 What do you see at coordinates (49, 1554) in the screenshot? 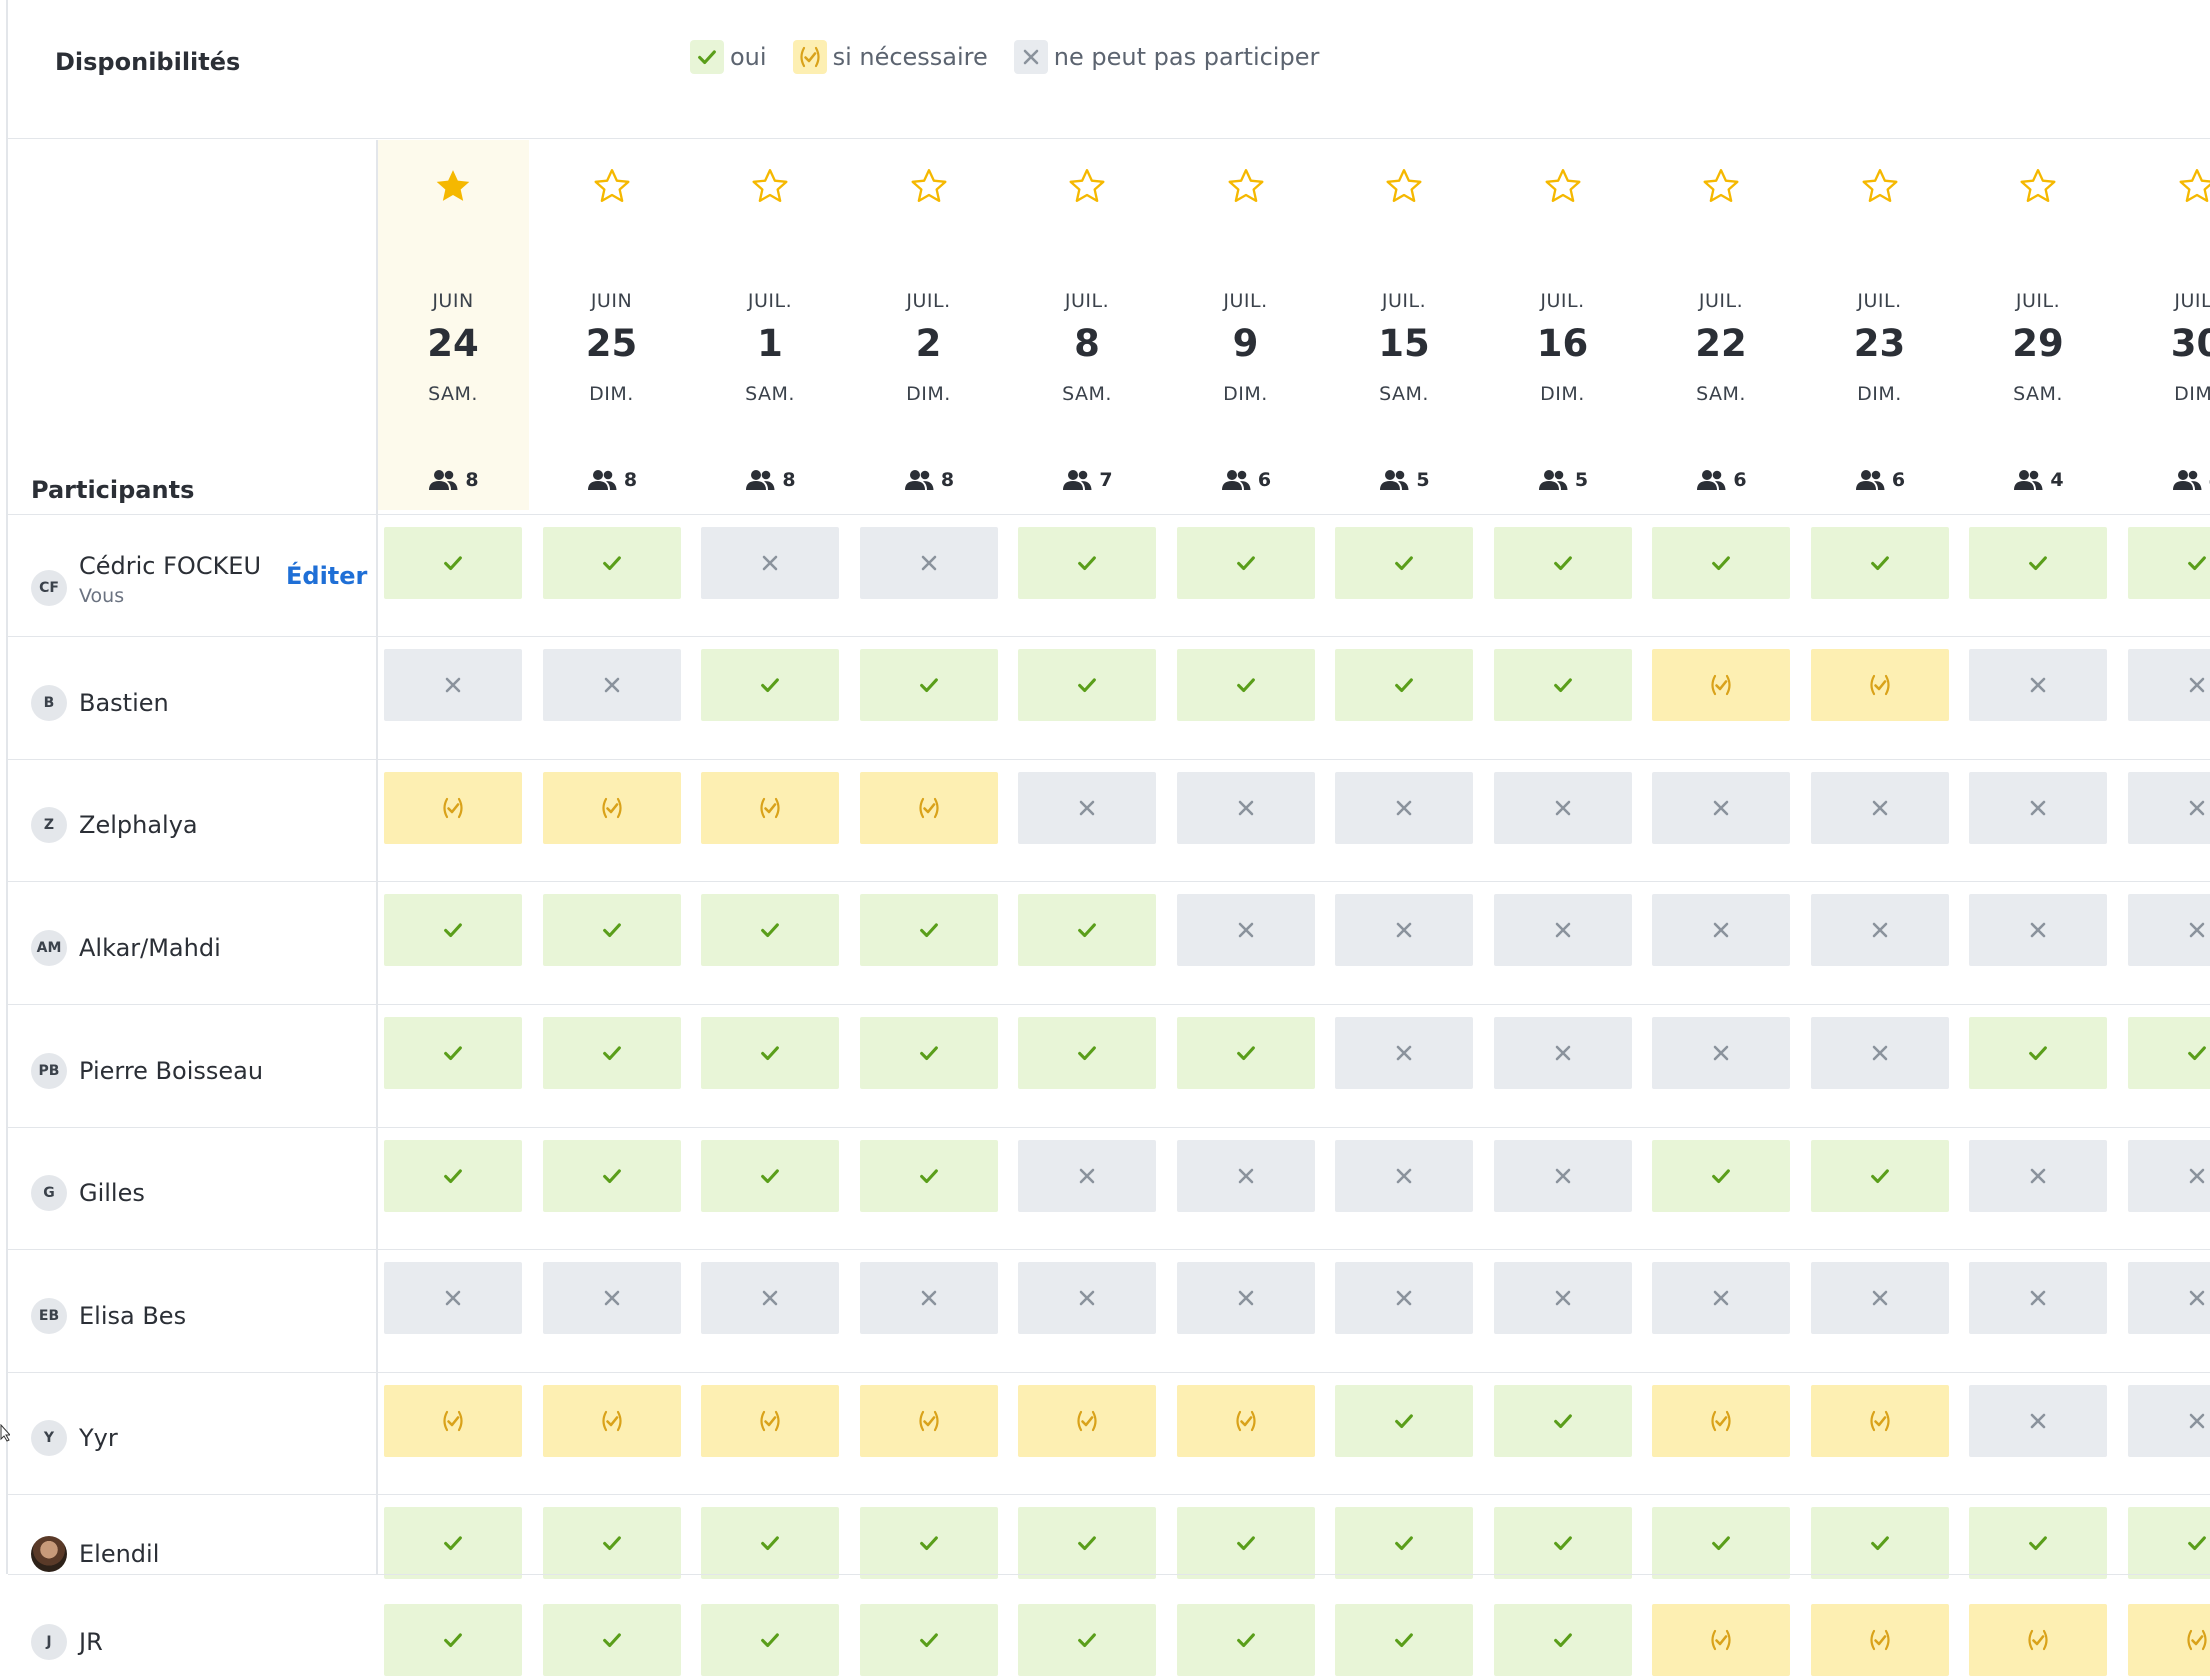
I see `avatar` at bounding box center [49, 1554].